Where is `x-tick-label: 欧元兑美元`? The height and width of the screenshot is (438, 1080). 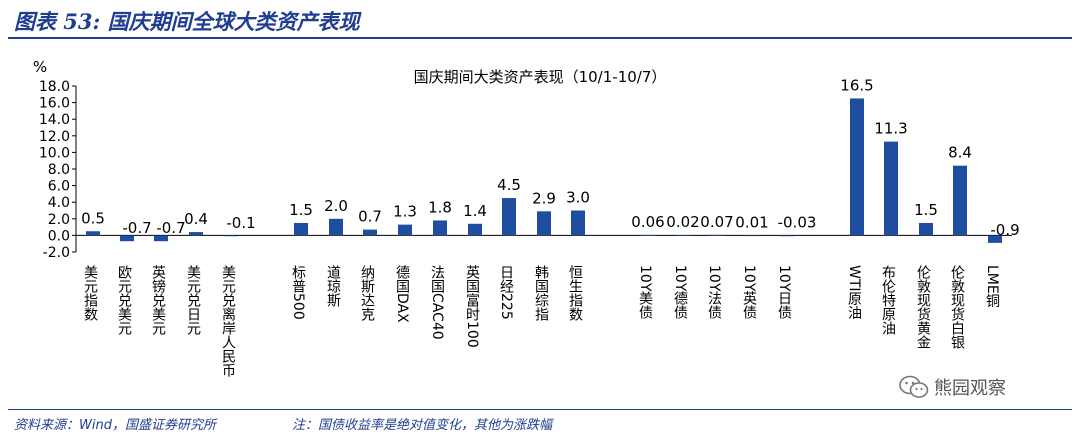 x-tick-label: 欧元兑美元 is located at coordinates (124, 300).